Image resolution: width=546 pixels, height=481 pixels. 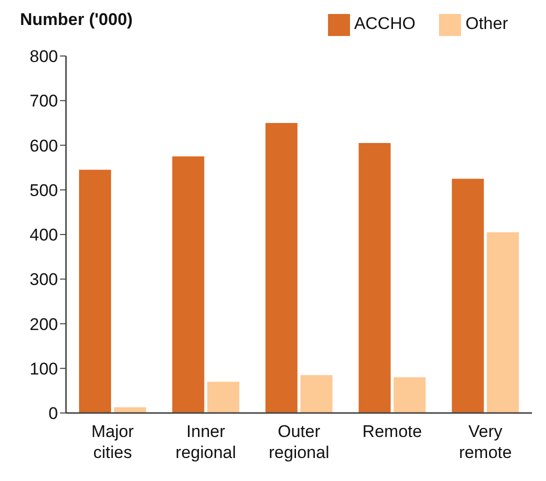 I want to click on x-tick-label: Very remote, so click(x=485, y=442).